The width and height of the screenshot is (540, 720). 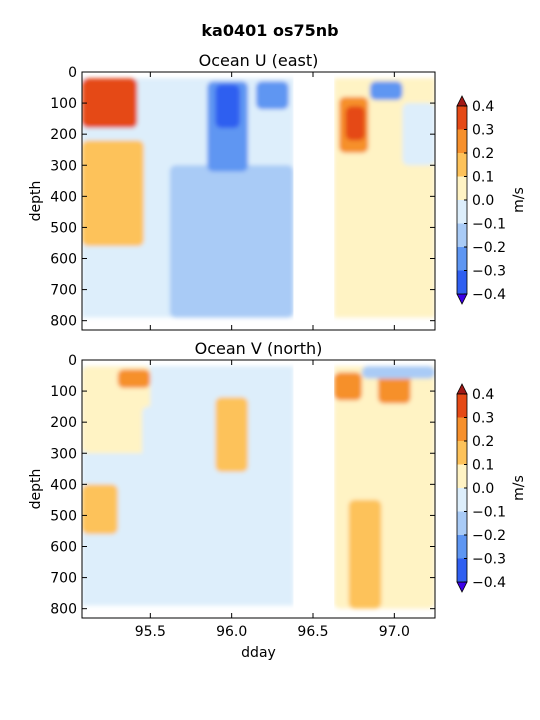 I want to click on x-tick-label: 97.0, so click(x=394, y=632).